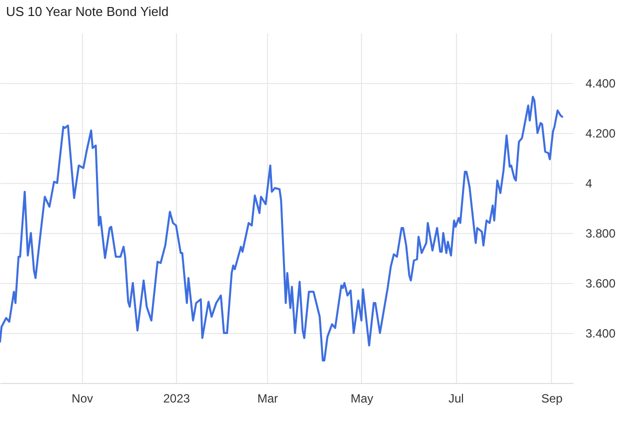 This screenshot has height=433, width=625. I want to click on chart-title: US 10 Year Note Bond Yield, so click(87, 11).